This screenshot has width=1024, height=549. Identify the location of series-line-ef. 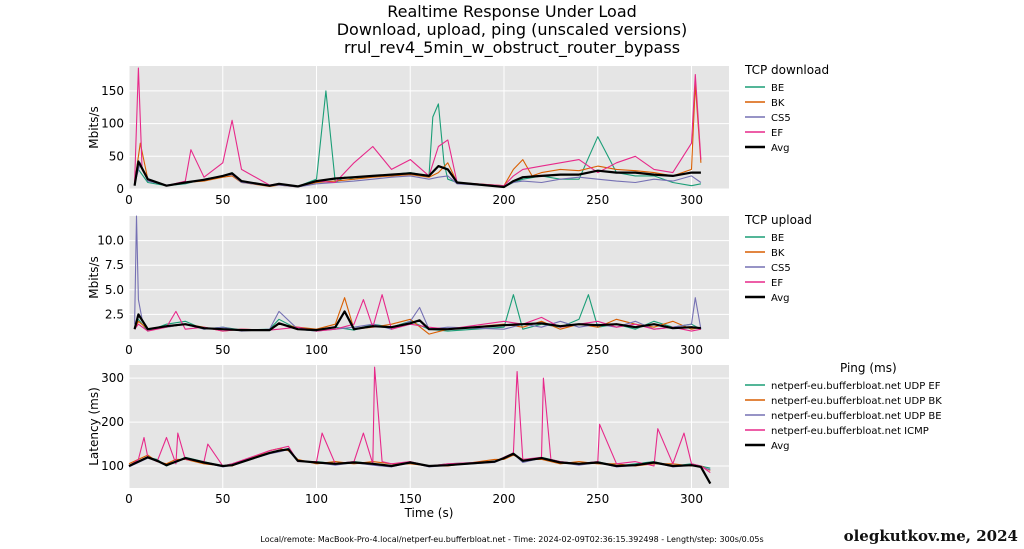
(418, 127).